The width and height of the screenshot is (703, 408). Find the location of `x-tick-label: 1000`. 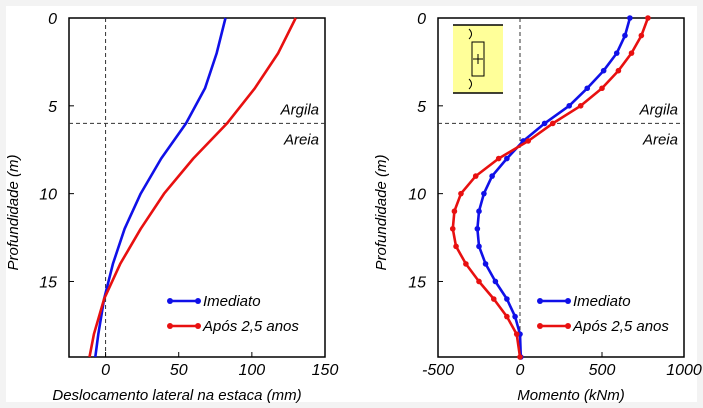

x-tick-label: 1000 is located at coordinates (684, 370).